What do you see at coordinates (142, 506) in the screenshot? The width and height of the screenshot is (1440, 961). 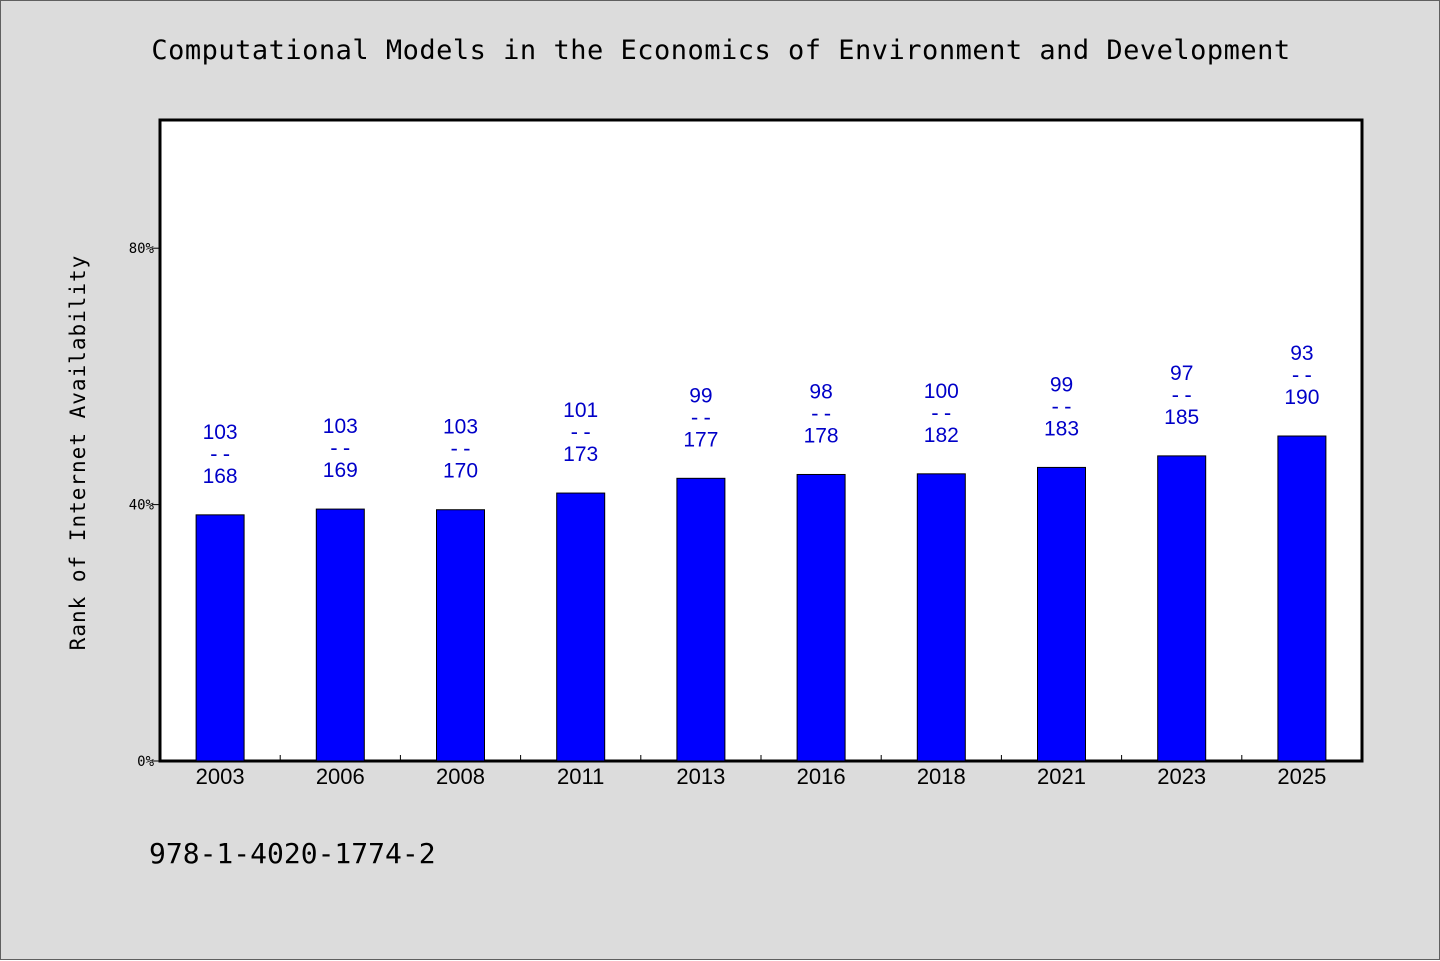 I see `y-tick-label: 40%` at bounding box center [142, 506].